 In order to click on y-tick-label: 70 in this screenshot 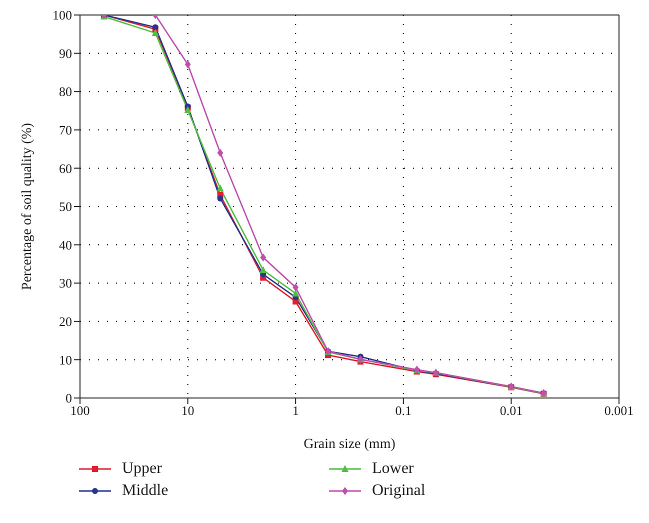, I will do `click(65, 130)`.